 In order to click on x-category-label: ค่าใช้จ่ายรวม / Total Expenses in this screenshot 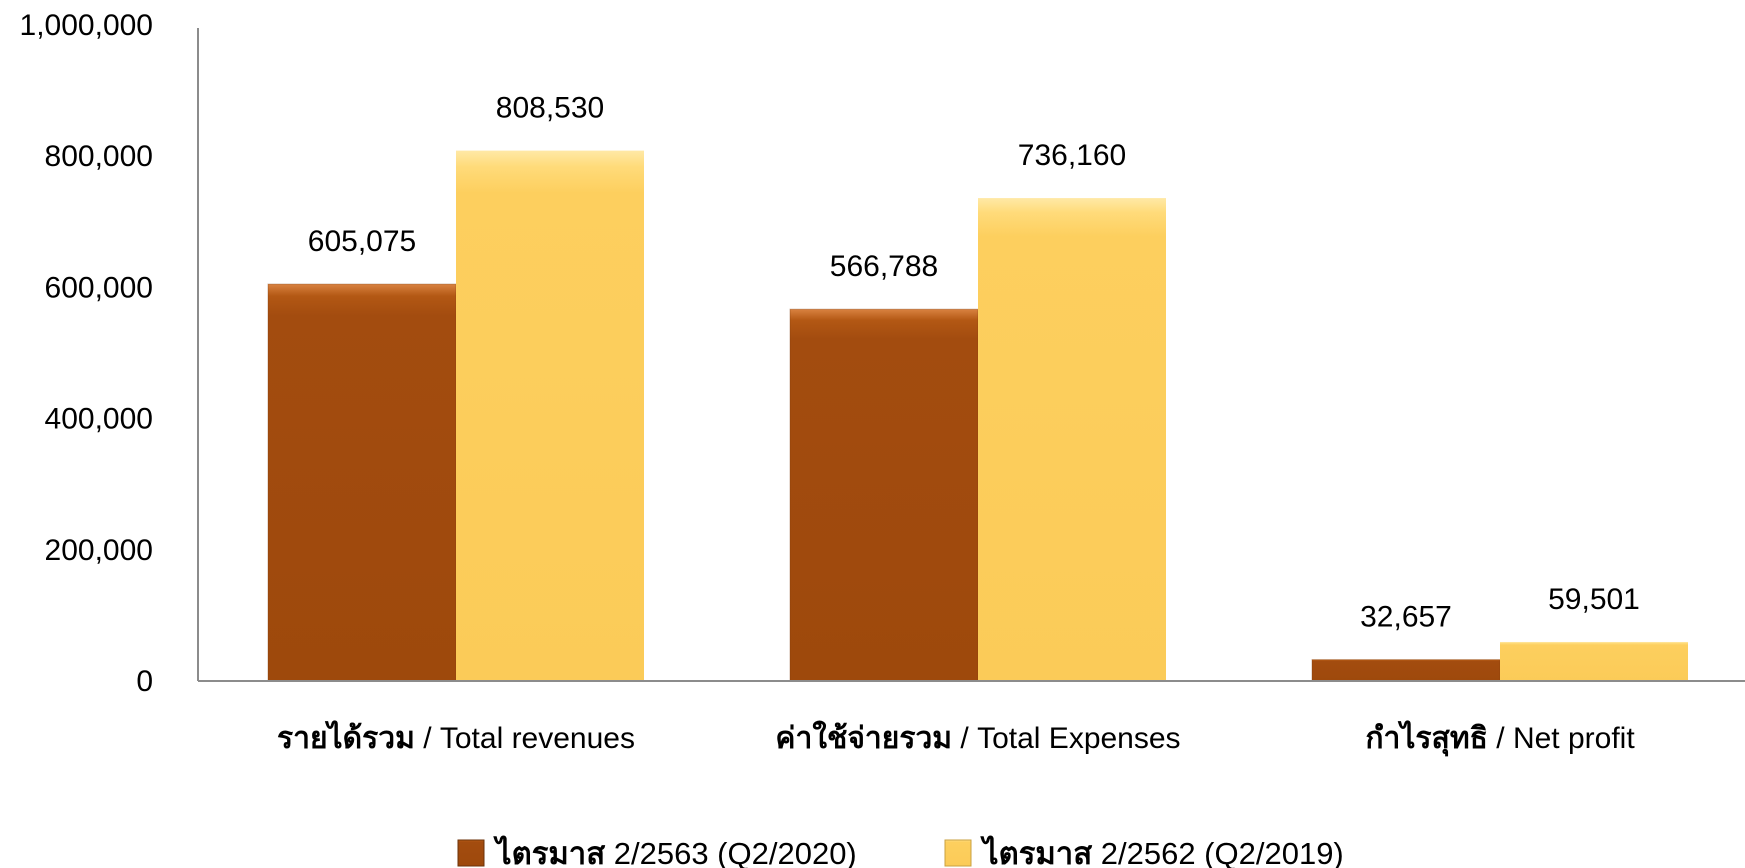, I will do `click(977, 737)`.